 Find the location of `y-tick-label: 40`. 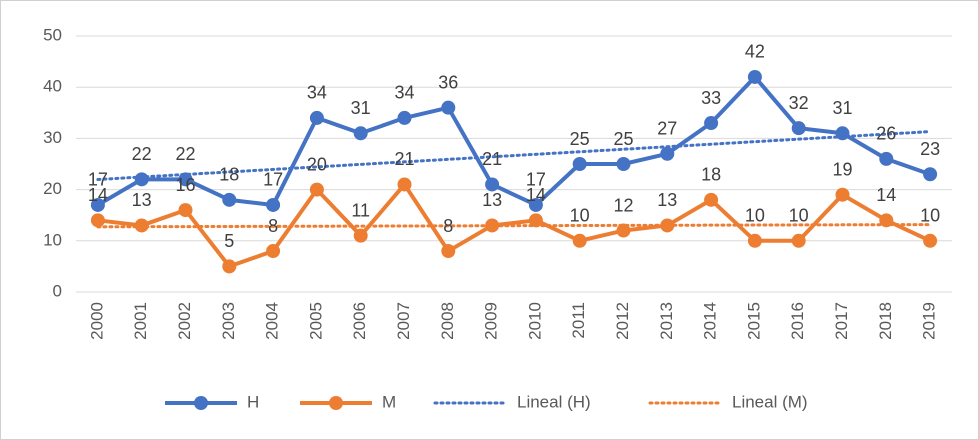

y-tick-label: 40 is located at coordinates (52, 86).